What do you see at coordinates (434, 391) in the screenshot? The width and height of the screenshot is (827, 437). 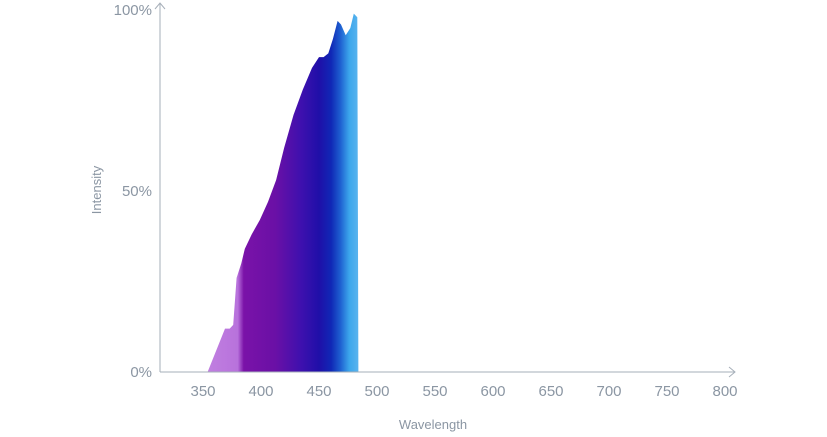 I see `x-tick-label: 550` at bounding box center [434, 391].